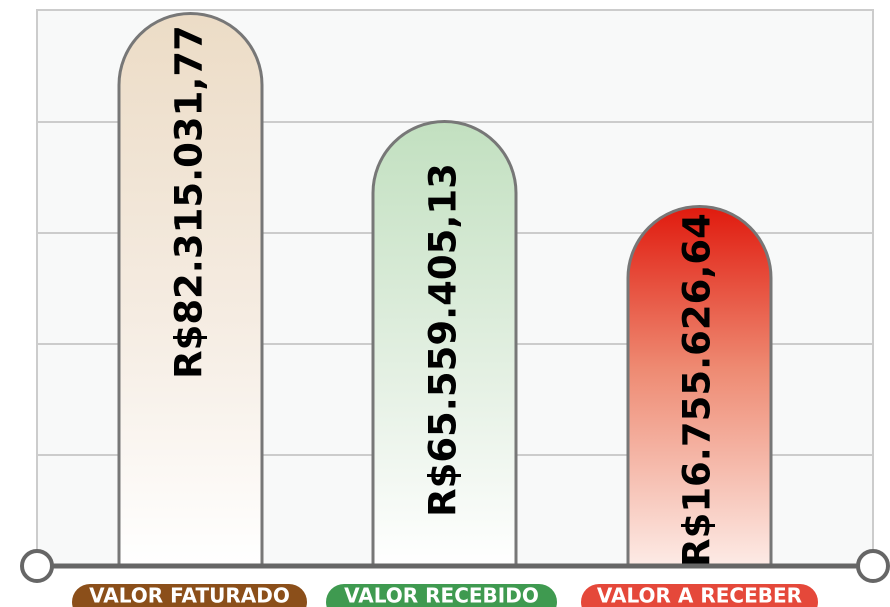 The height and width of the screenshot is (607, 890). I want to click on bar-label: VALOR RECEBIDO, so click(441, 595).